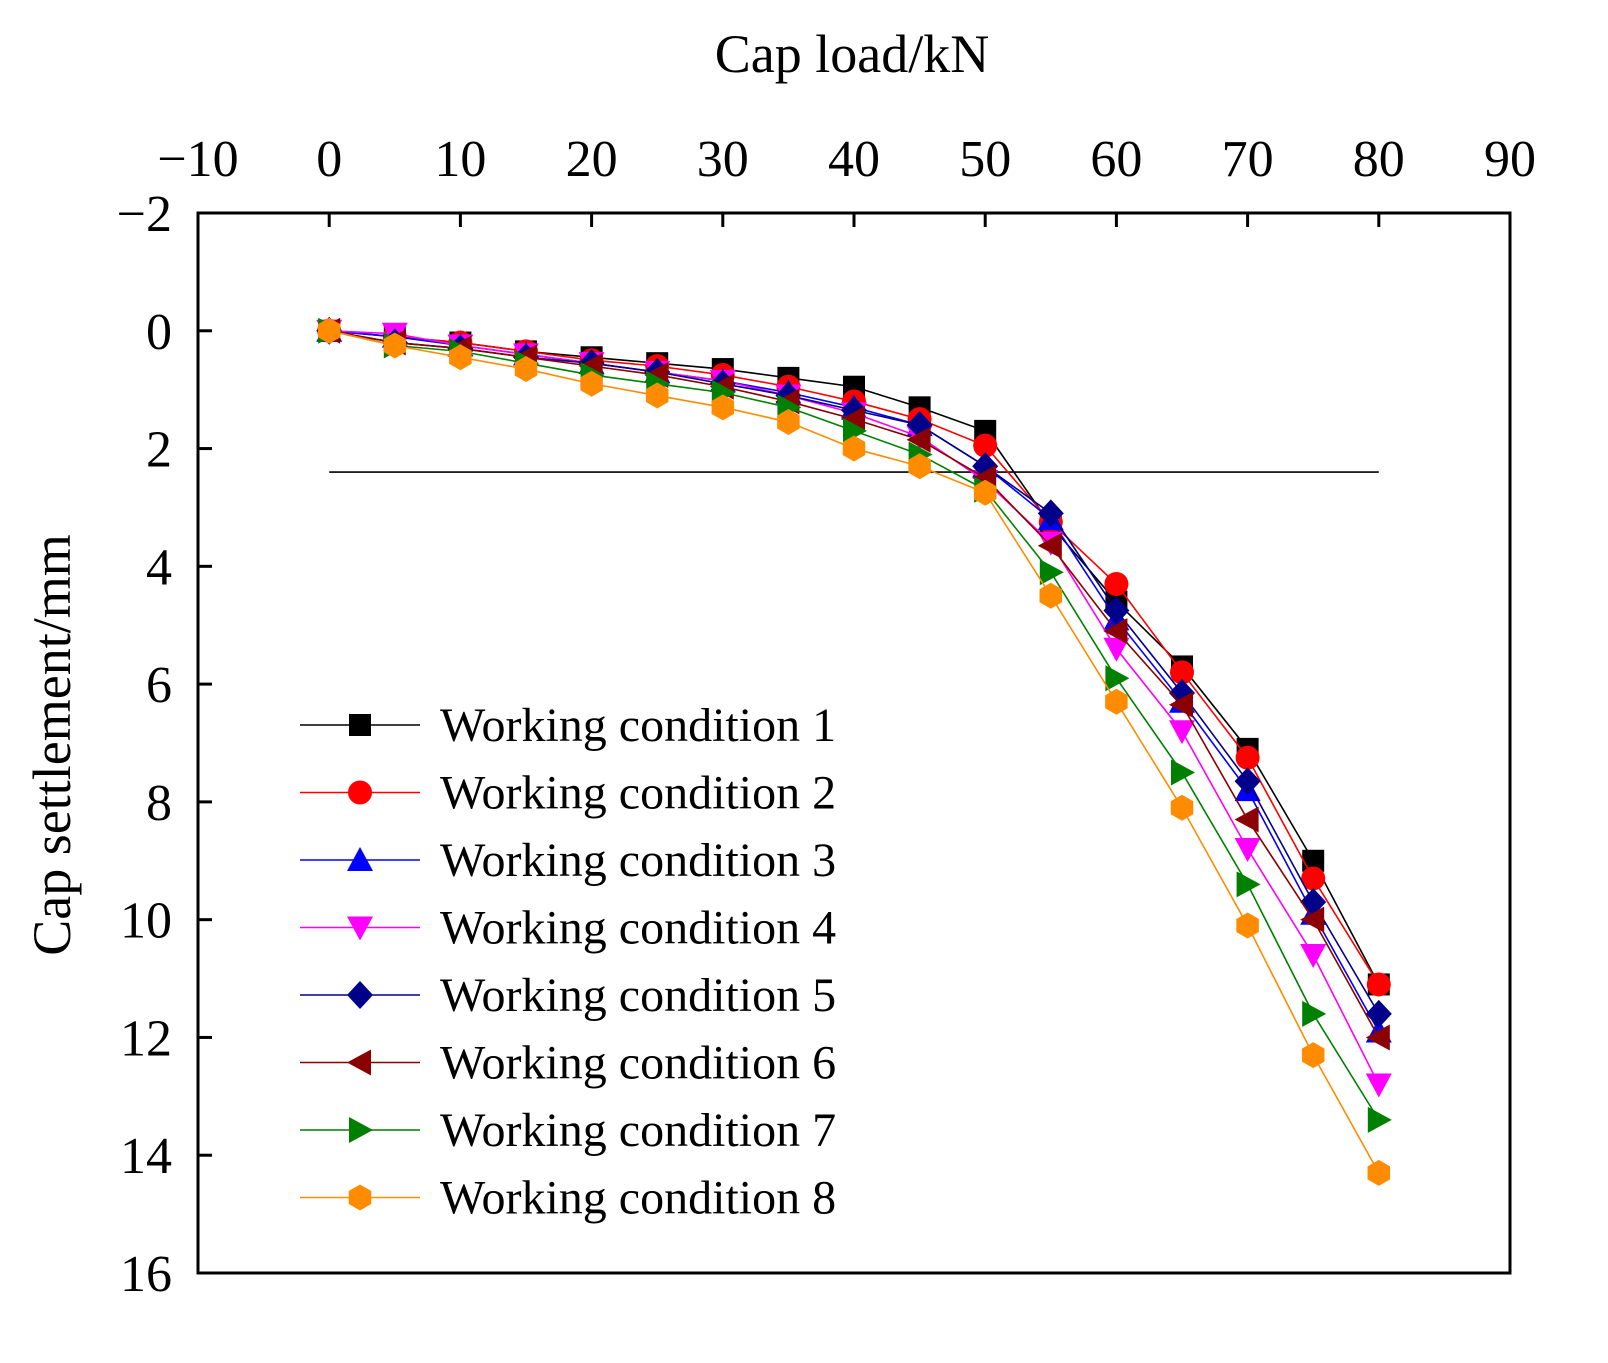 This screenshot has width=1608, height=1363. I want to click on x-tick-label: 80, so click(1379, 159).